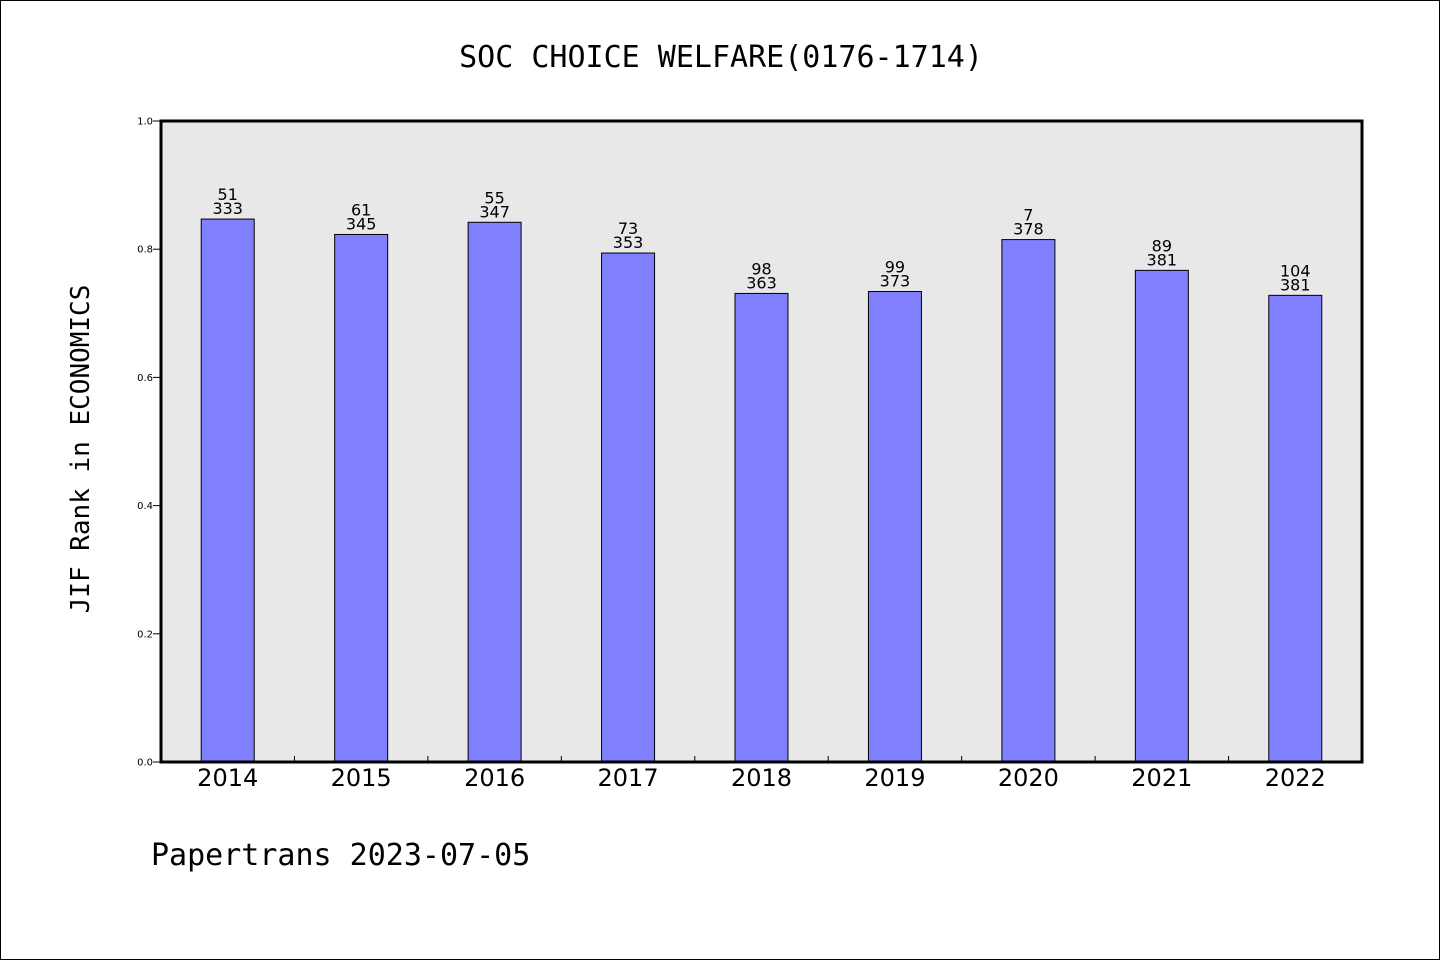 This screenshot has width=1440, height=961. Describe the element at coordinates (361, 209) in the screenshot. I see `bar-rank-label: 61` at that location.